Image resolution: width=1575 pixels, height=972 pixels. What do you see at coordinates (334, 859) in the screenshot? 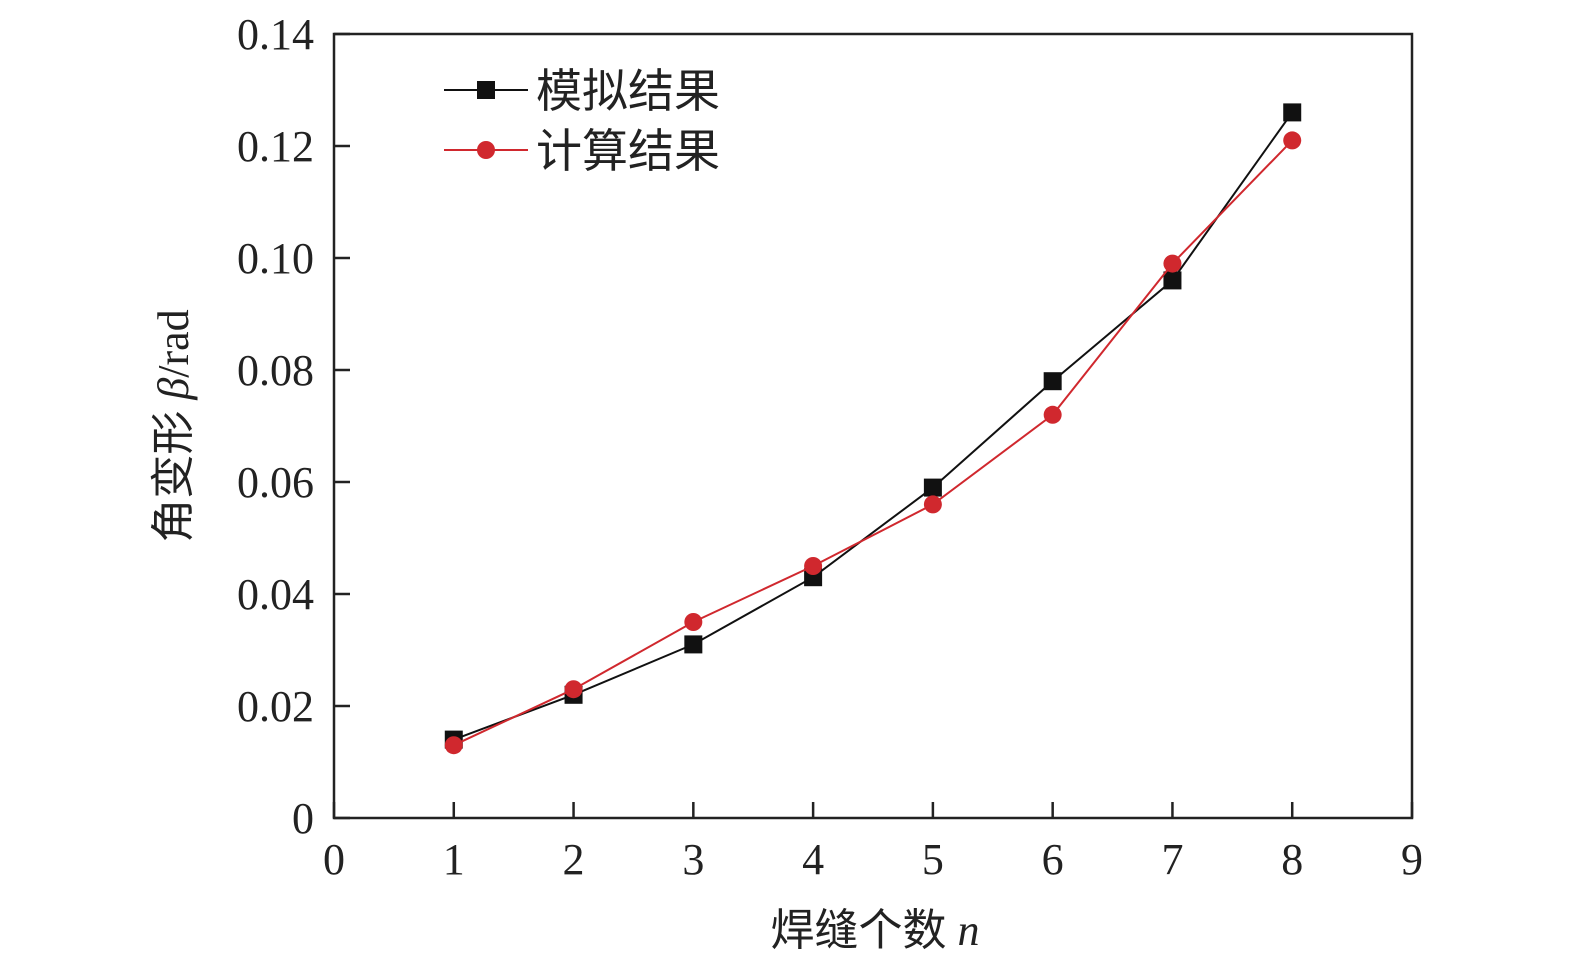
I see `x-tick-label: 0` at bounding box center [334, 859].